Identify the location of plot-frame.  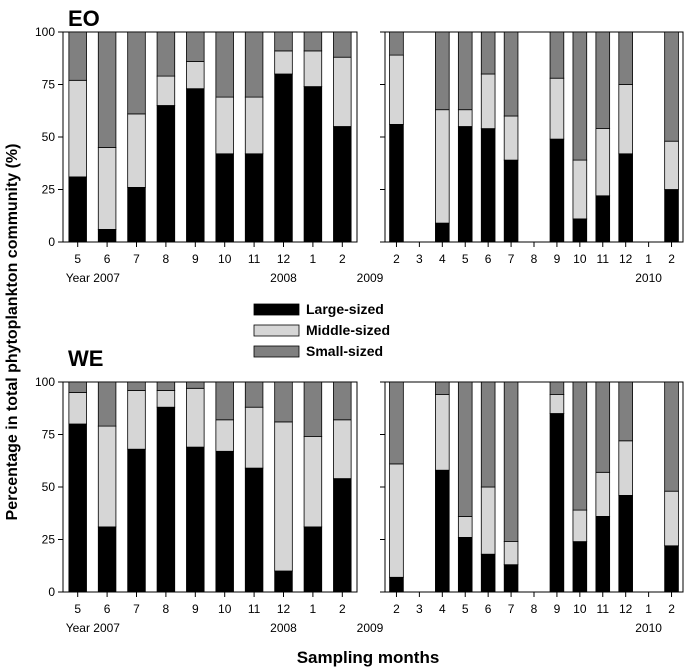
(534, 137).